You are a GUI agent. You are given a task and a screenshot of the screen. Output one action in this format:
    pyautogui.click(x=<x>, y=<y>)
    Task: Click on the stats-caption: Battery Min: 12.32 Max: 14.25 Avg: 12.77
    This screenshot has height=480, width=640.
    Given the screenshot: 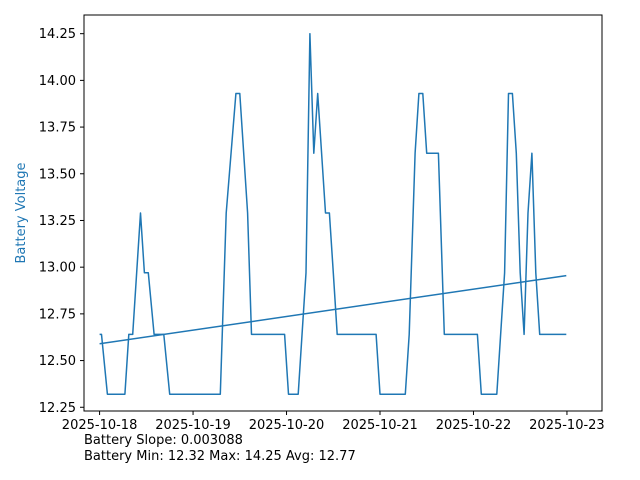 What is the action you would take?
    pyautogui.click(x=220, y=456)
    